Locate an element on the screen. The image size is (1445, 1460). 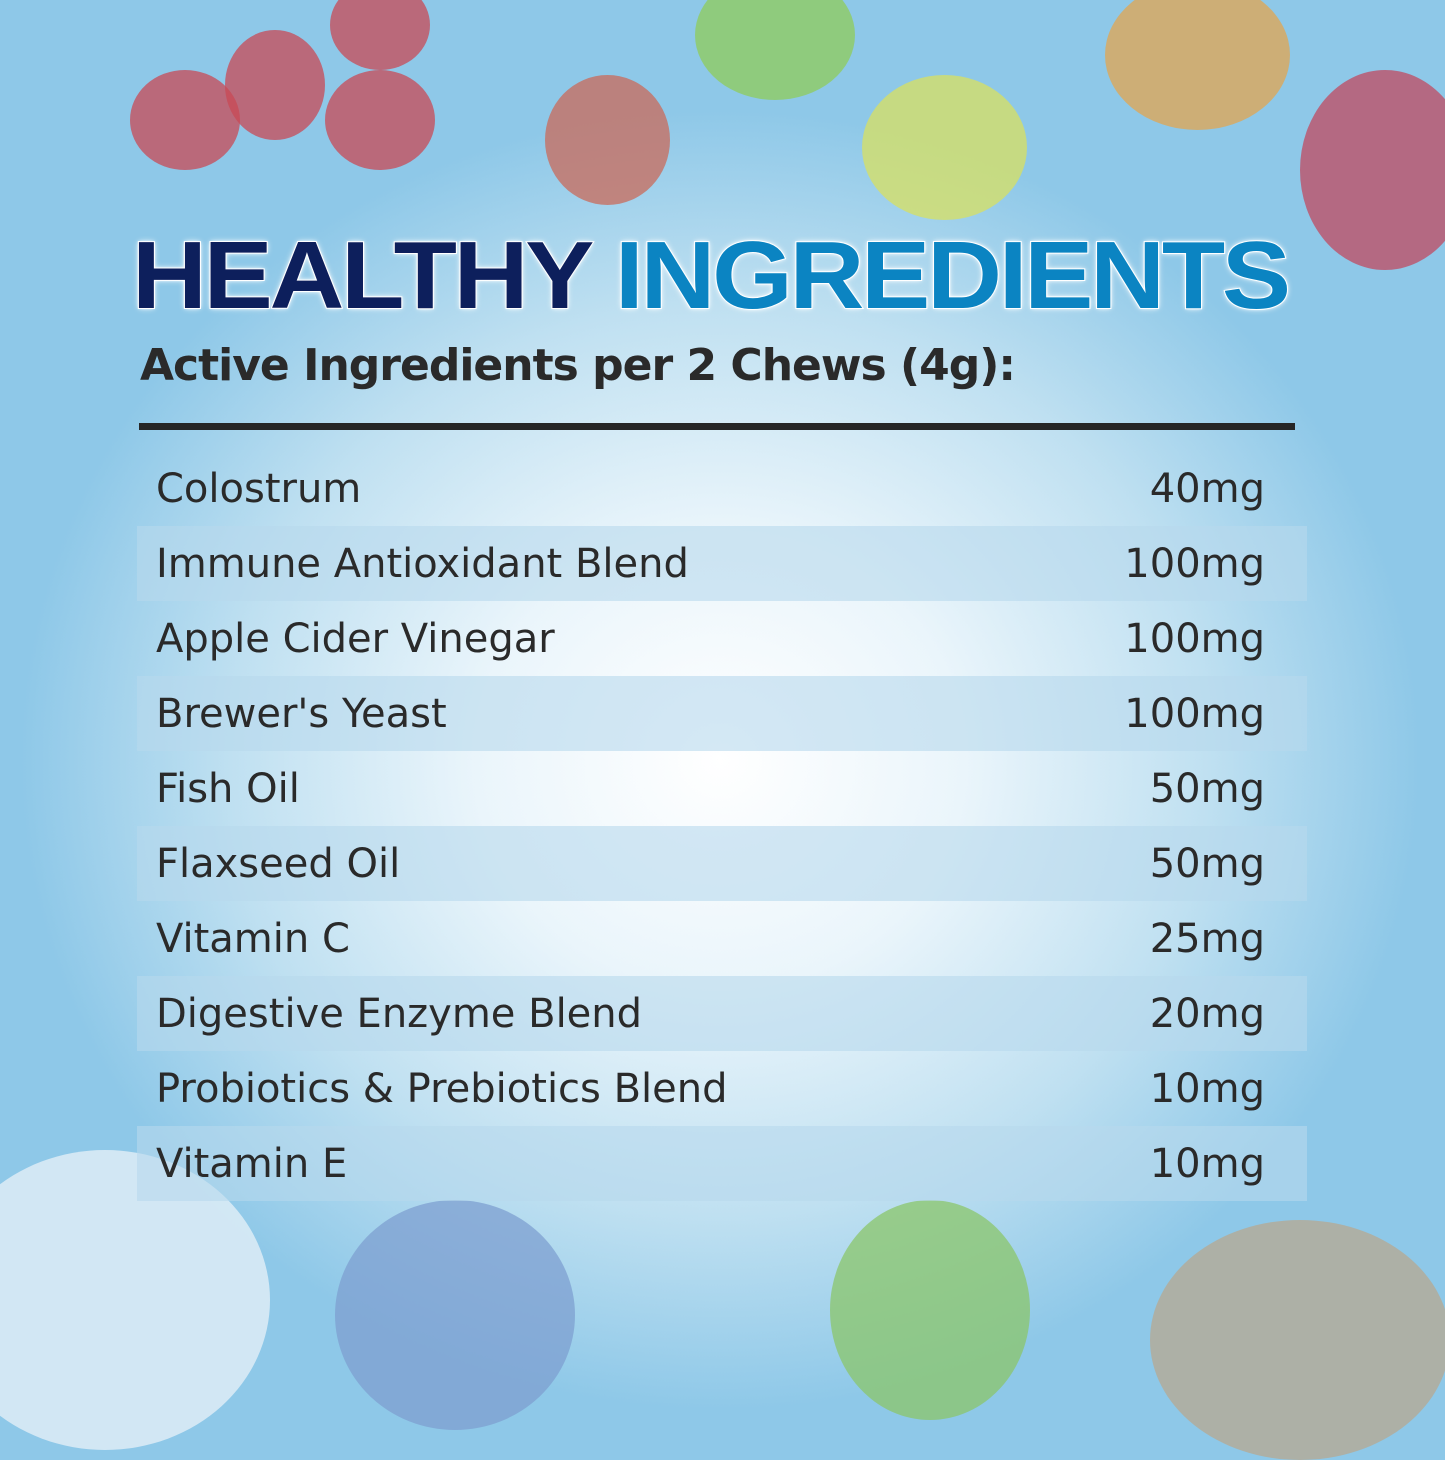
title-part-2: INGREDIENTS is located at coordinates (953, 275).